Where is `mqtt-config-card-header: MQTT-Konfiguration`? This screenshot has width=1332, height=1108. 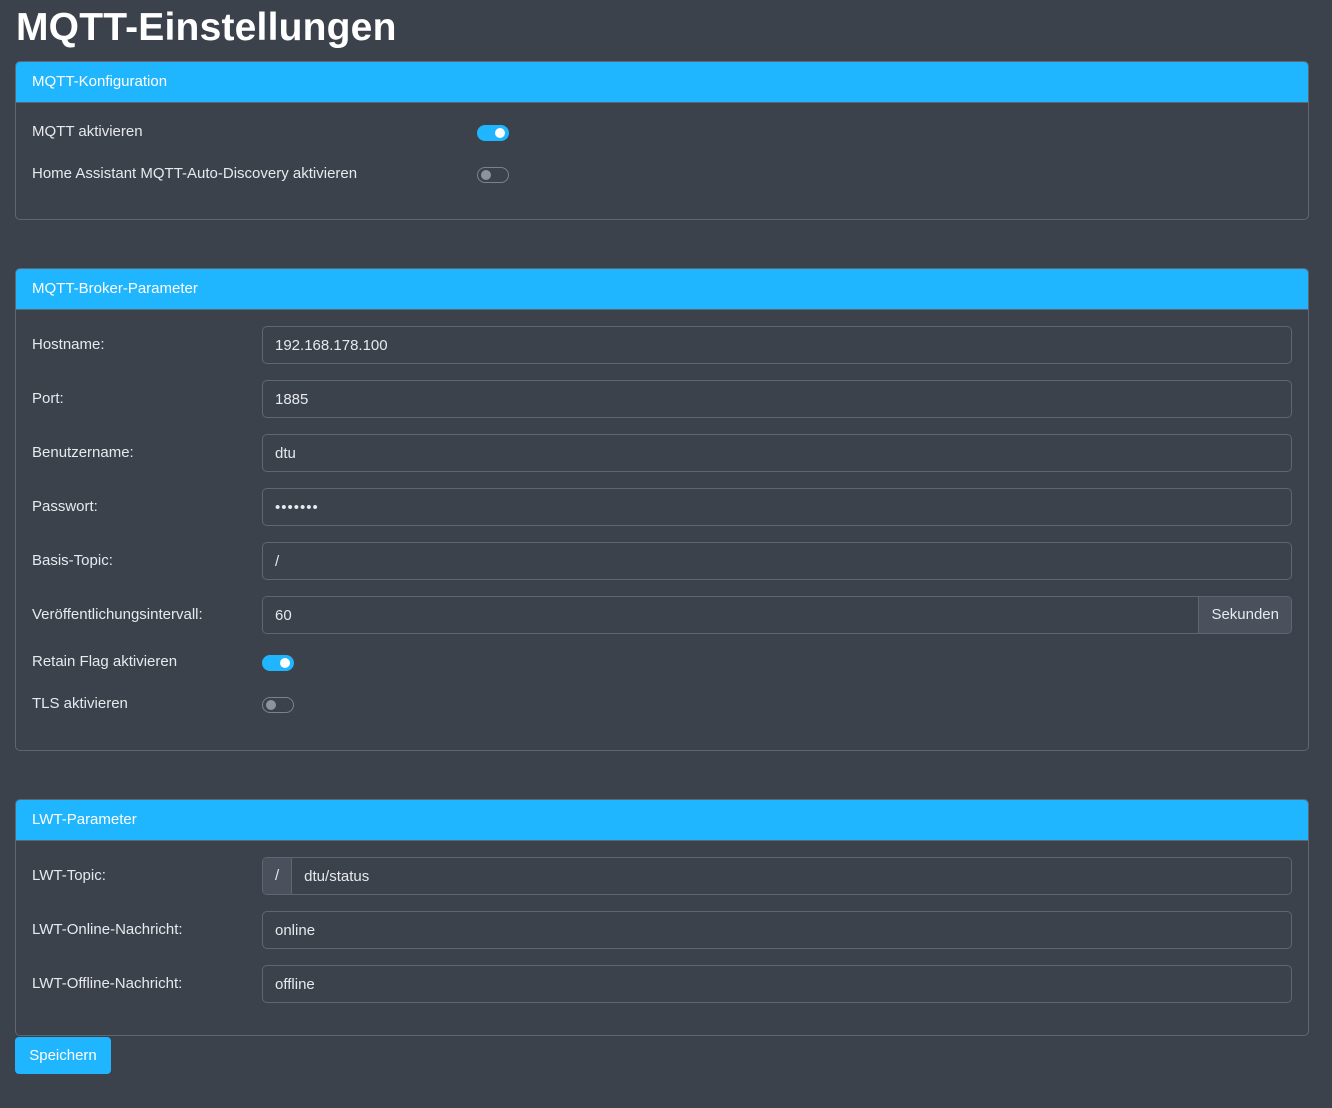 mqtt-config-card-header: MQTT-Konfiguration is located at coordinates (662, 82).